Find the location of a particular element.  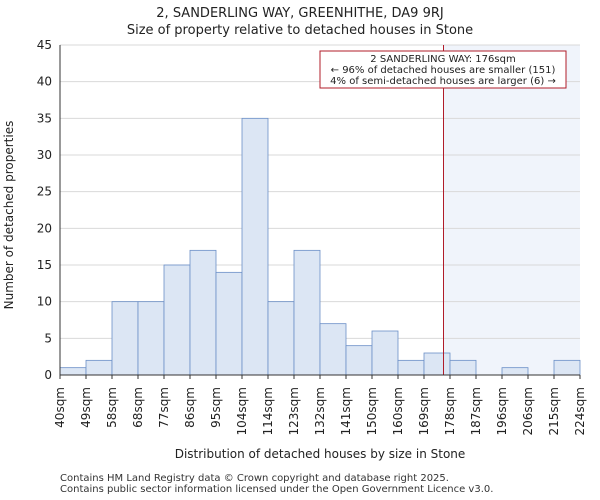

annotation-frame is located at coordinates (443, 69).